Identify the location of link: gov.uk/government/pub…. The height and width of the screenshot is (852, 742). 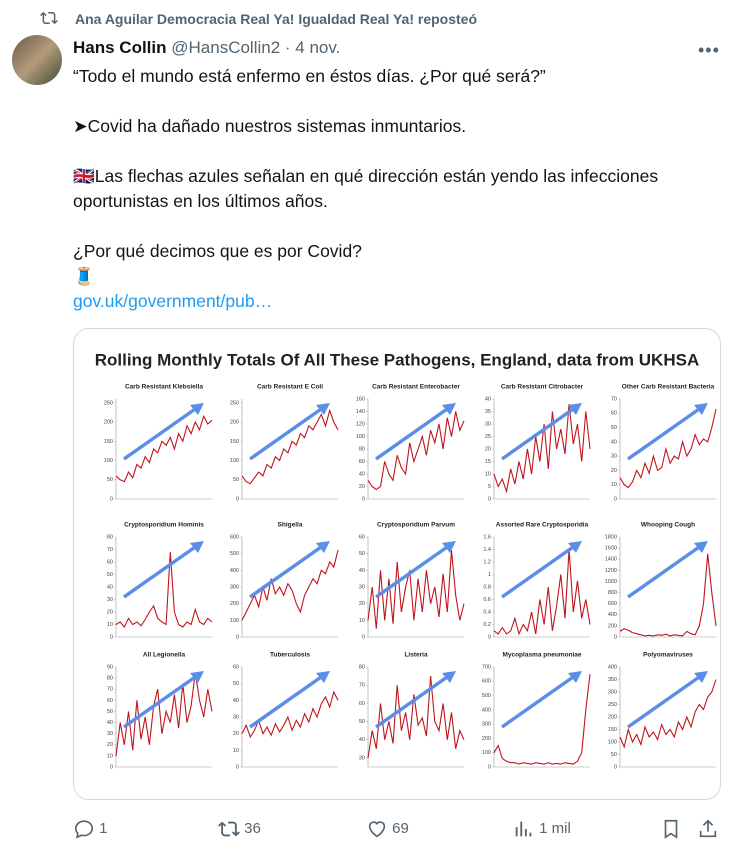
(173, 301).